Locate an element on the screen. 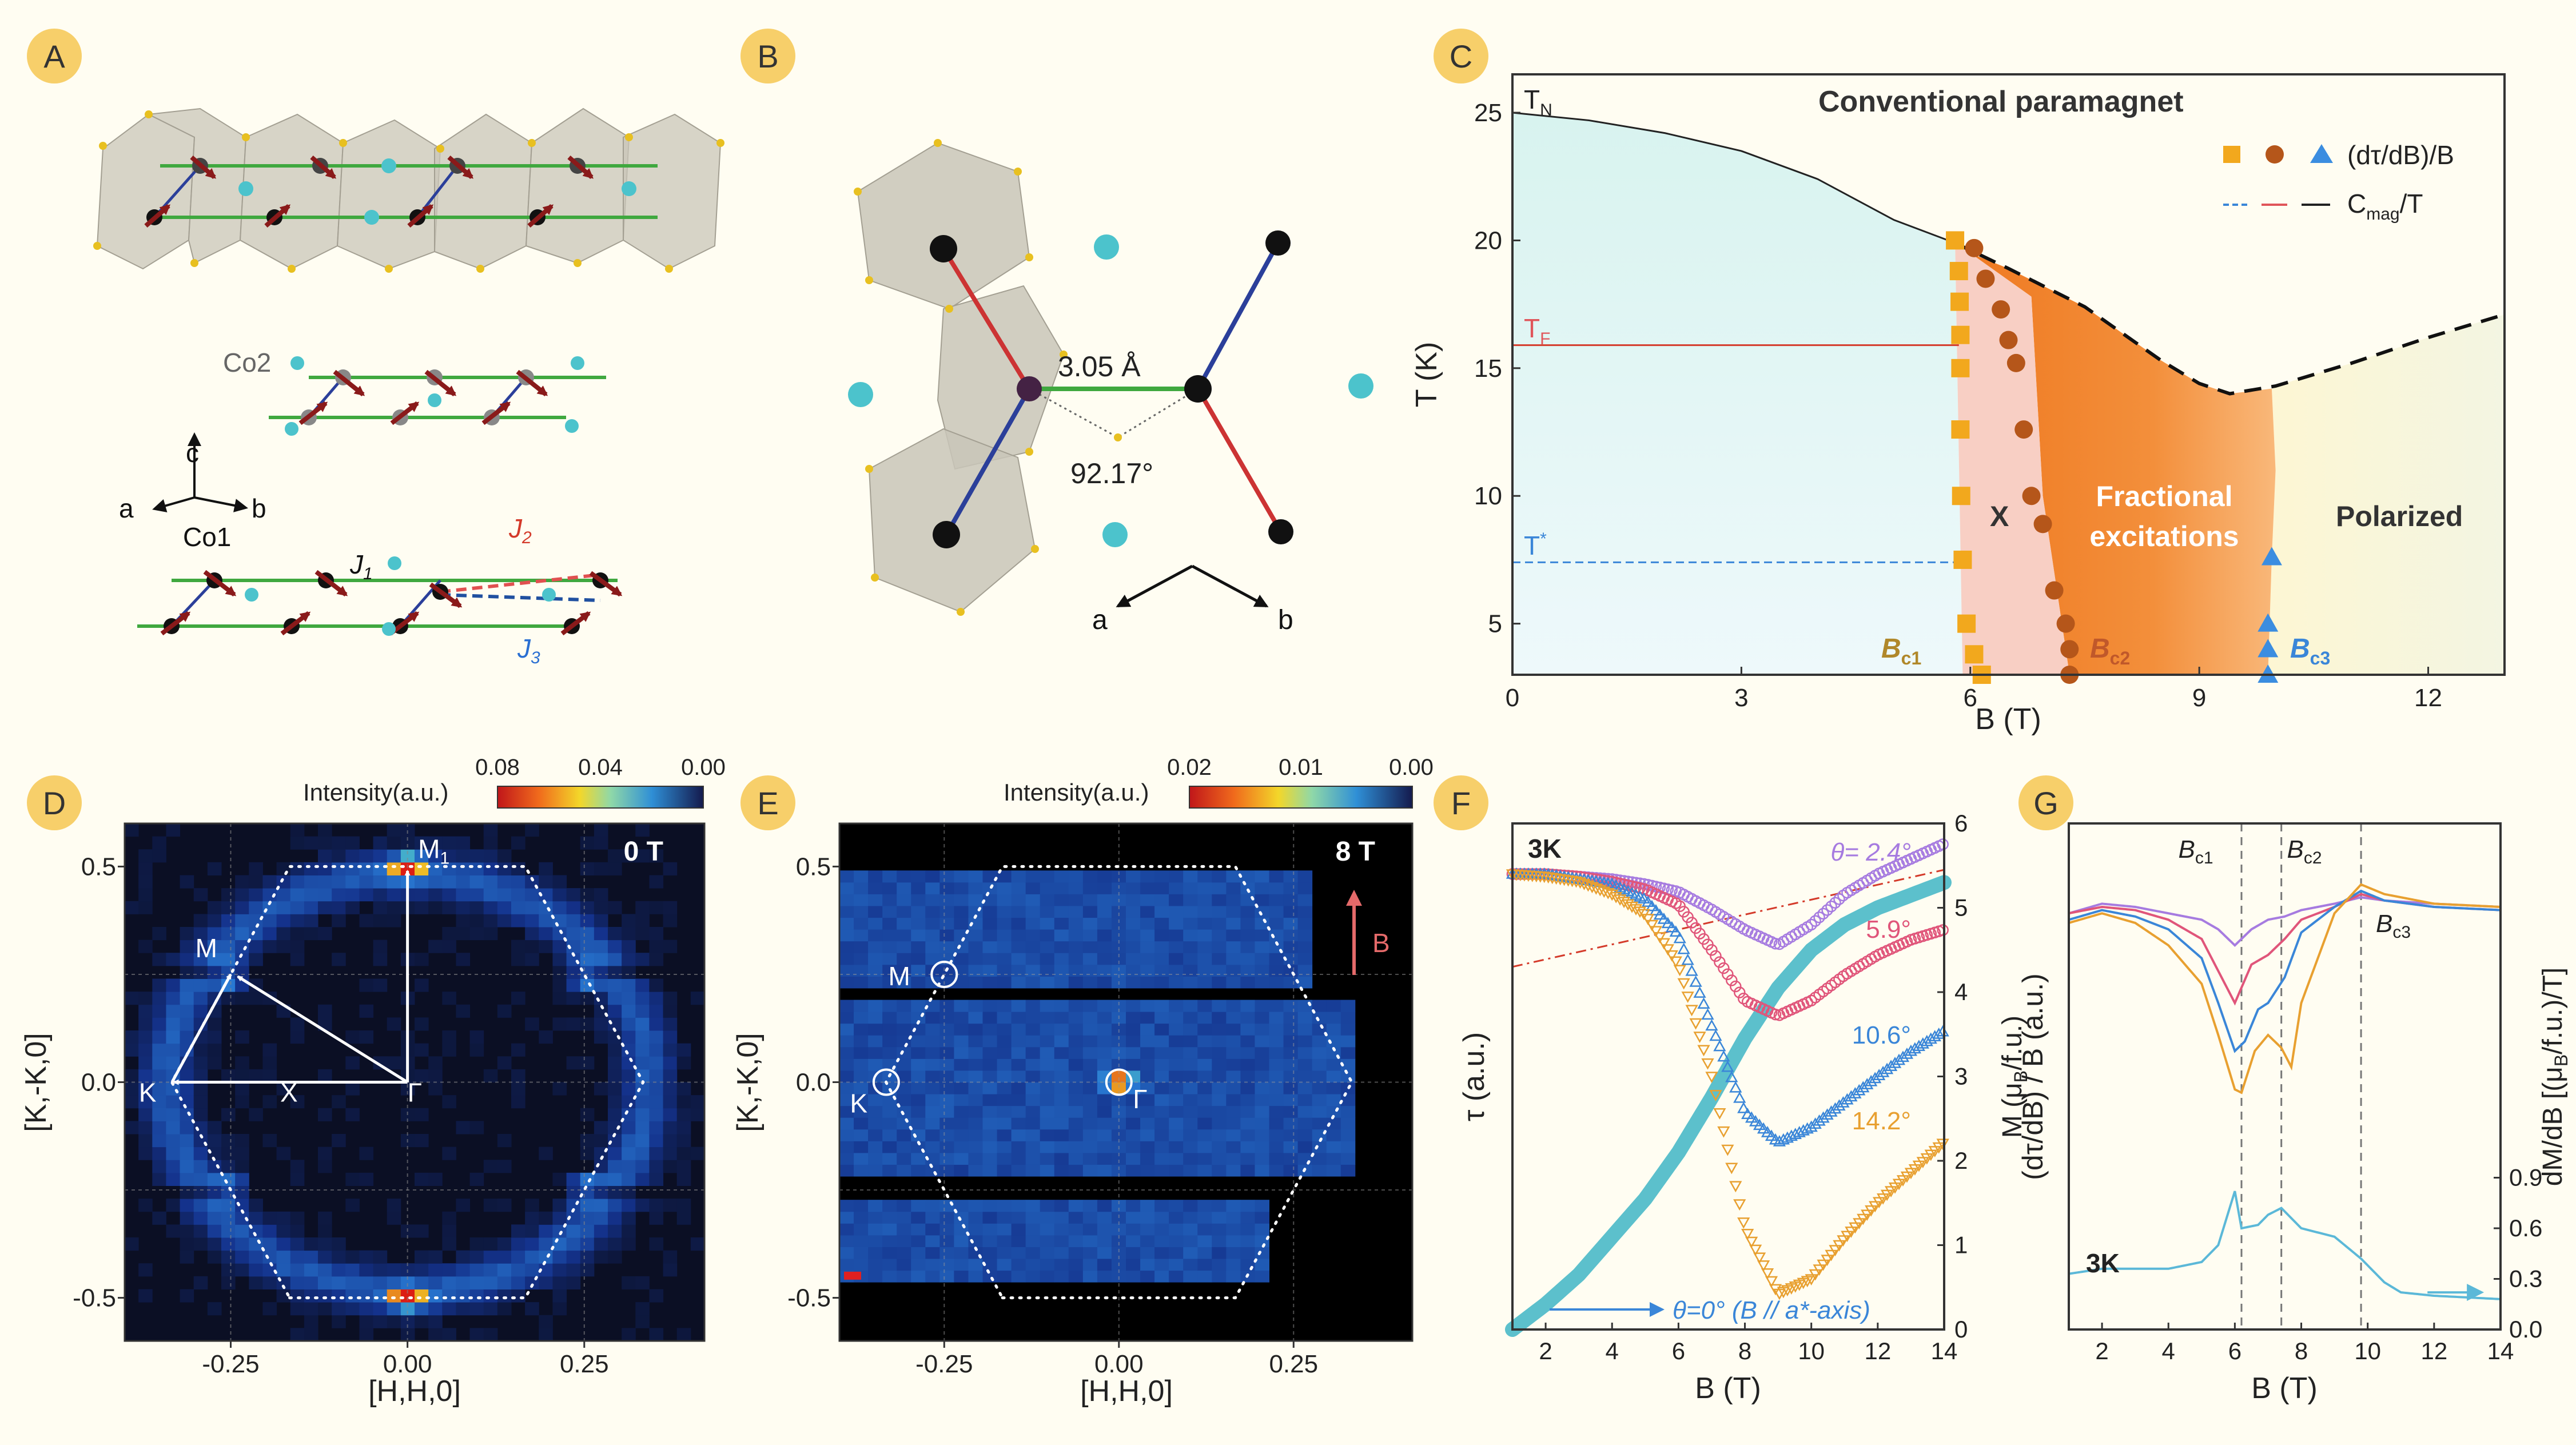 This screenshot has height=1445, width=2576. x-tick-f-3: 8 is located at coordinates (1745, 1350).